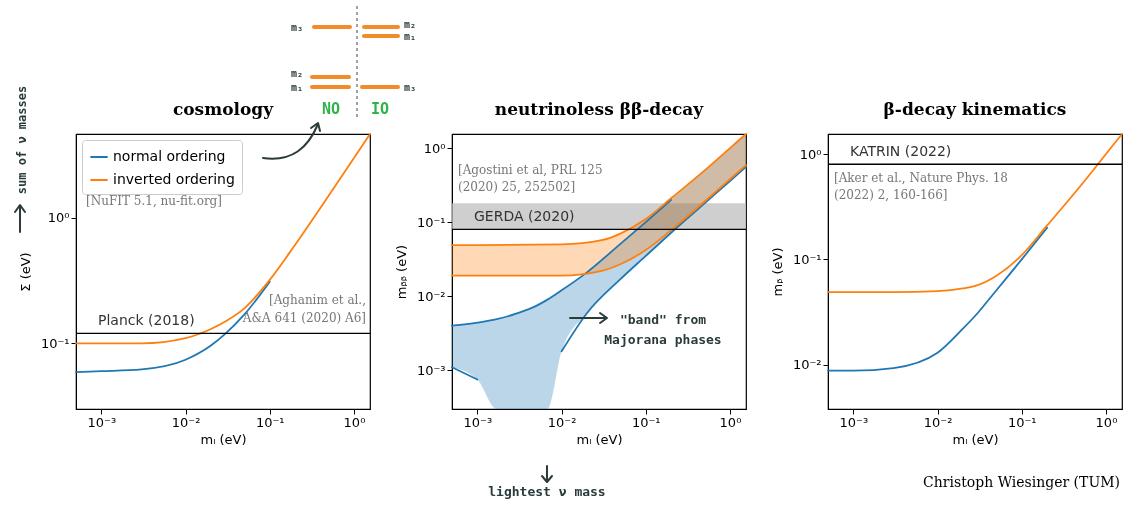 The image size is (1135, 507). I want to click on annotation: [Aghanim et al., A&A 641 (2020) A6], so click(303, 309).